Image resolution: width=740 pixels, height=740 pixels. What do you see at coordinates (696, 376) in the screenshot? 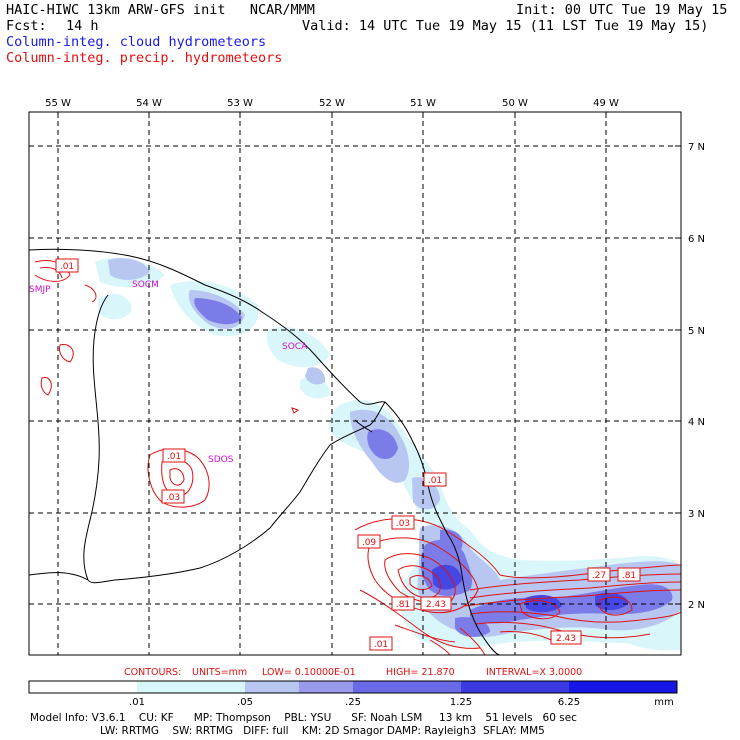
I see `latitude-labels: 7 N 6 N 5 N 4 N 3 N 2 N` at bounding box center [696, 376].